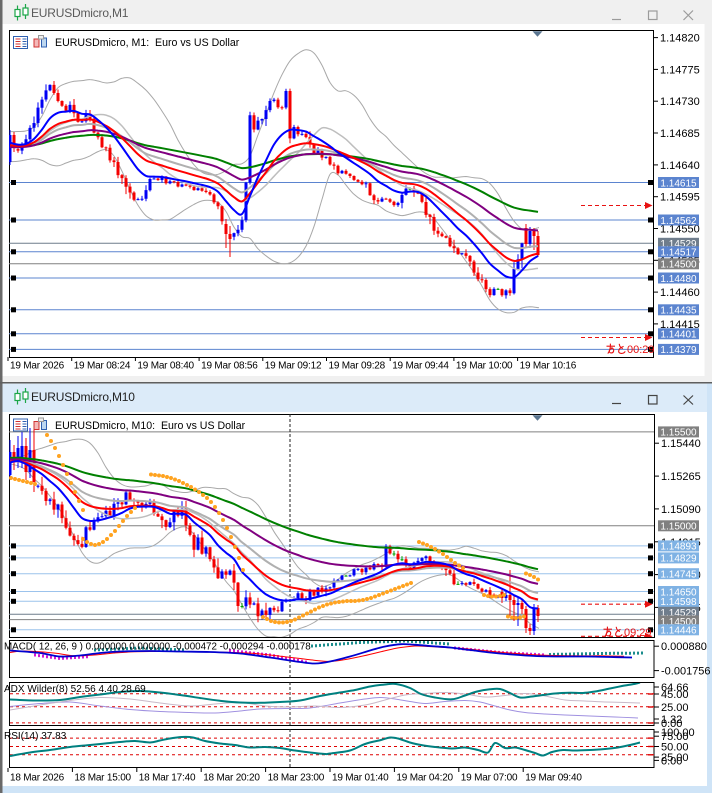 This screenshot has width=712, height=793. I want to click on svg-text: 1.14820, so click(680, 39).